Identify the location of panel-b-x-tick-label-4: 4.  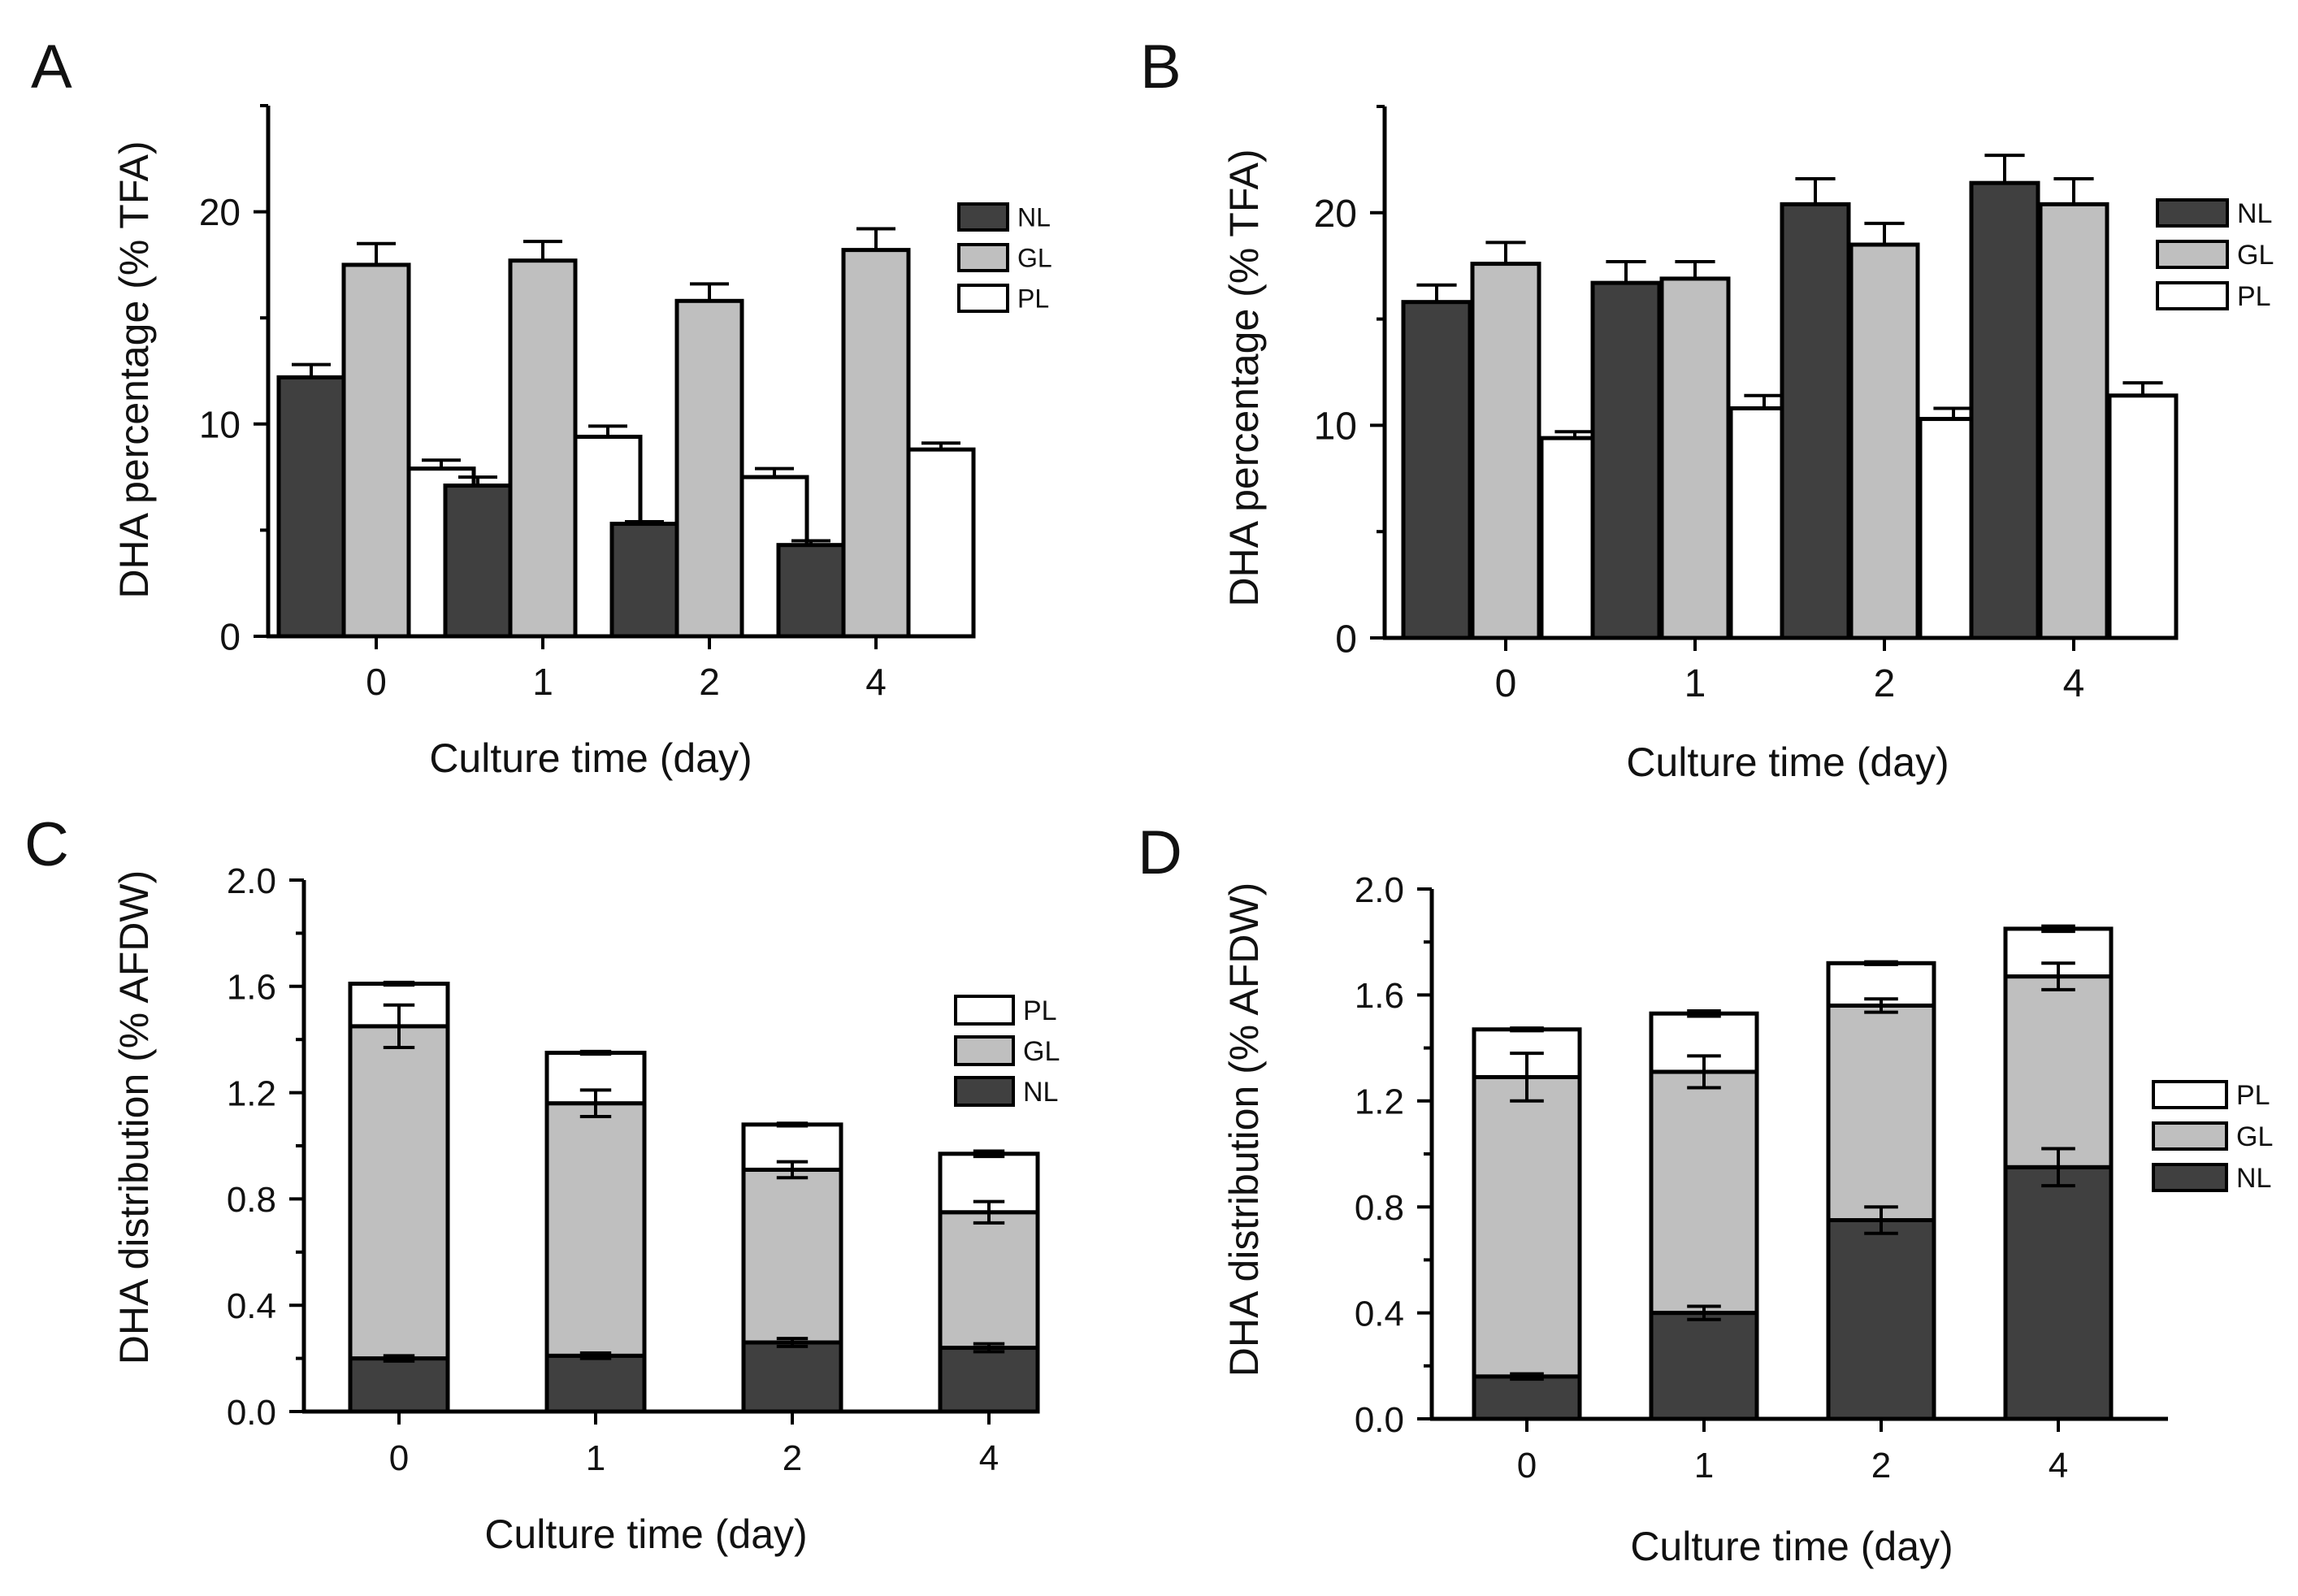
(2074, 683).